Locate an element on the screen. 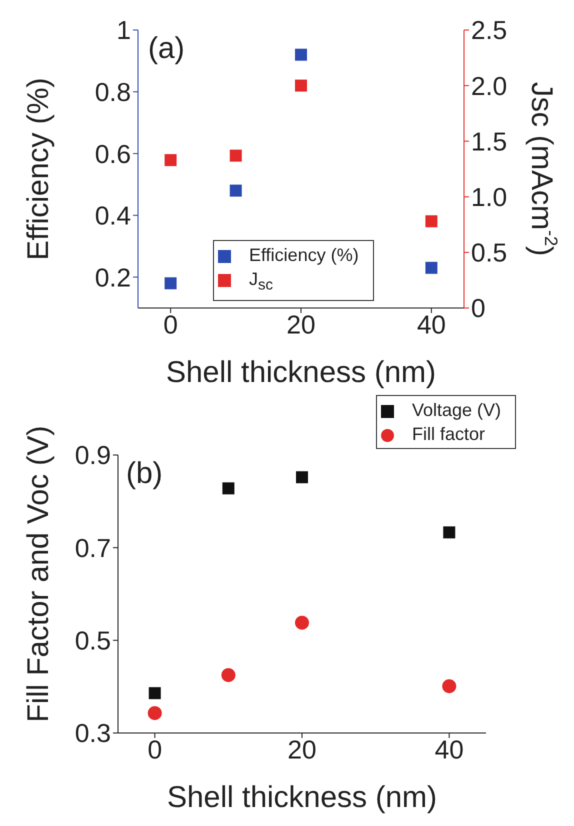 Image resolution: width=574 pixels, height=826 pixels. y2-tick-label: 2.0 is located at coordinates (489, 85).